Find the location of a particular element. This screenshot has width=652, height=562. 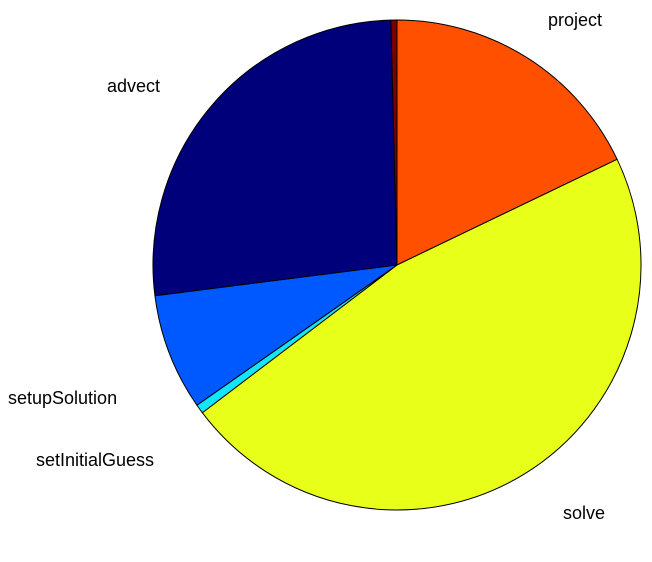

pie-label-solve: solve is located at coordinates (584, 513).